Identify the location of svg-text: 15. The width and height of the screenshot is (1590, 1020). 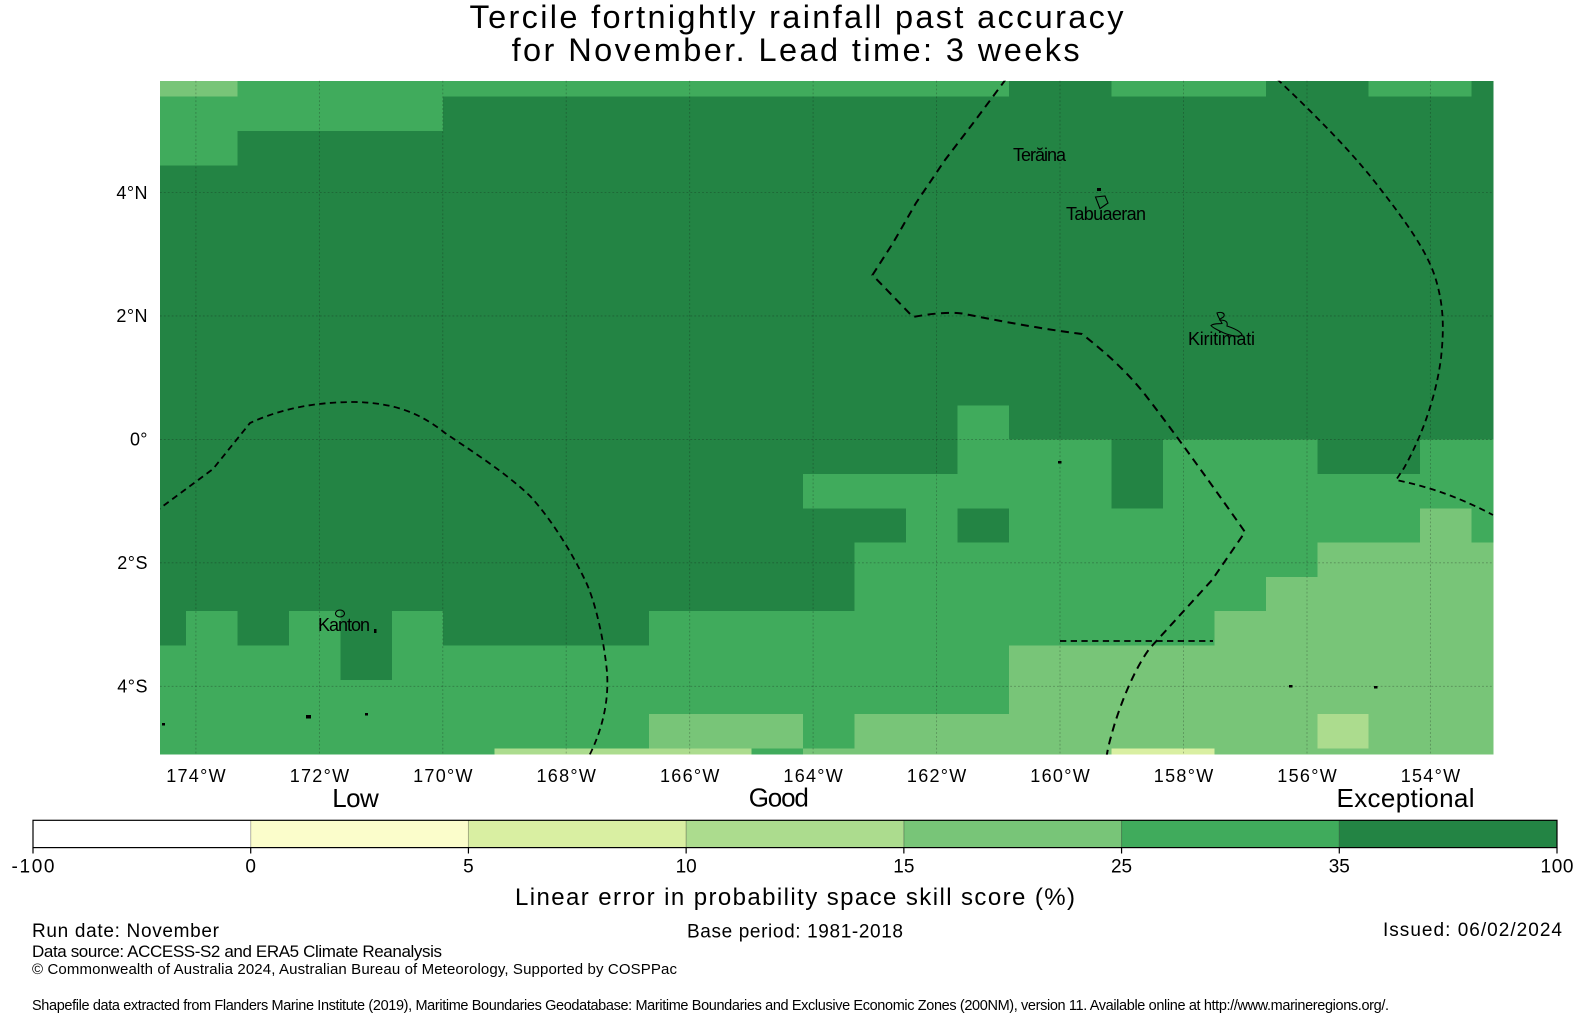
(903, 867).